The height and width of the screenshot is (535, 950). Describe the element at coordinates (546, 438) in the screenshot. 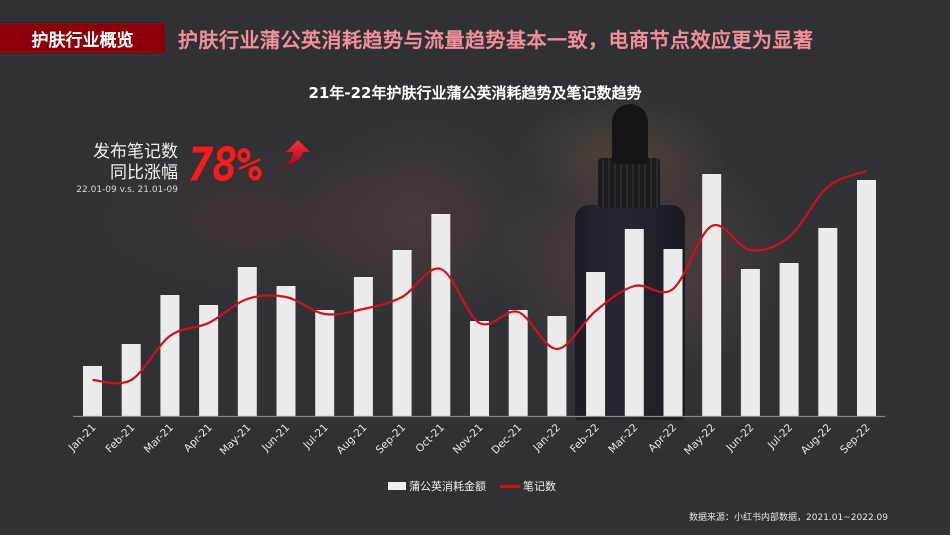

I see `x-tick-label: Jan-22` at that location.